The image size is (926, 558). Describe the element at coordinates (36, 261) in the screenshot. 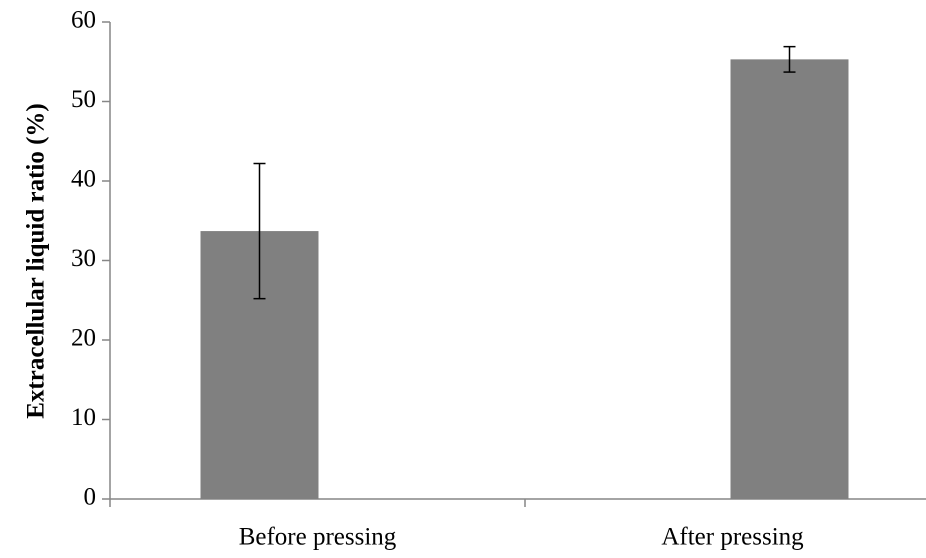

I see `y-axis-label: Extracellular liquid ratio (%)` at that location.